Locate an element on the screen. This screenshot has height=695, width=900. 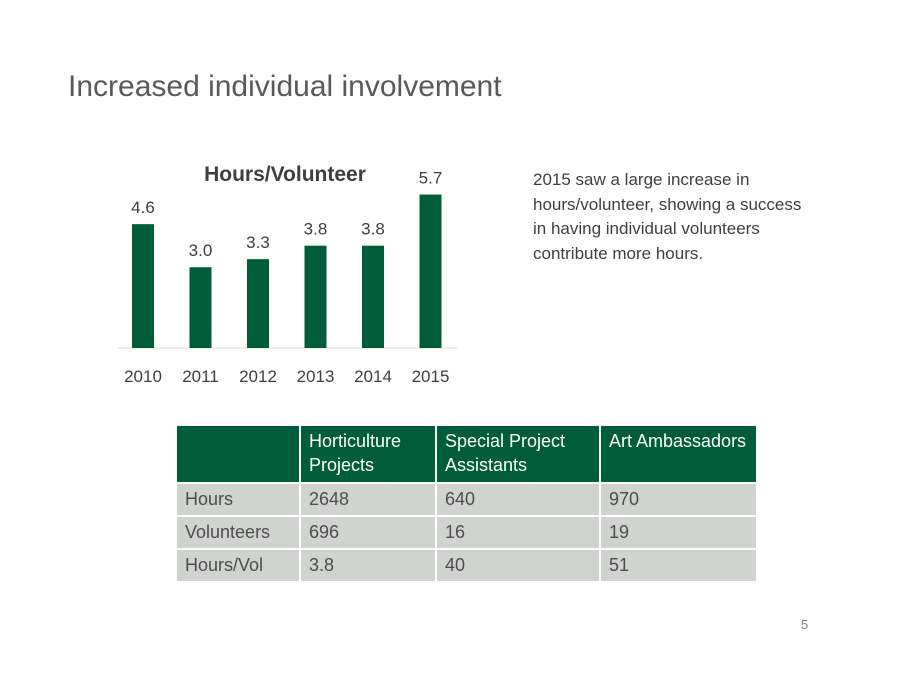
data-label-2011: 3.0 is located at coordinates (201, 250).